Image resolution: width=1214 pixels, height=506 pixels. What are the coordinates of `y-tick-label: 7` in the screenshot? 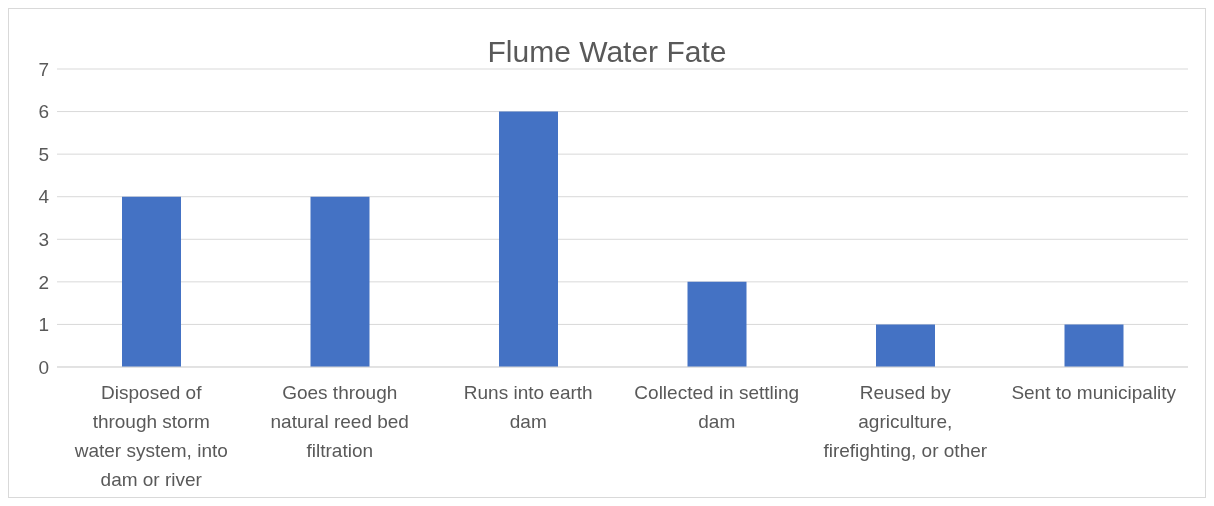 It's located at (43, 69).